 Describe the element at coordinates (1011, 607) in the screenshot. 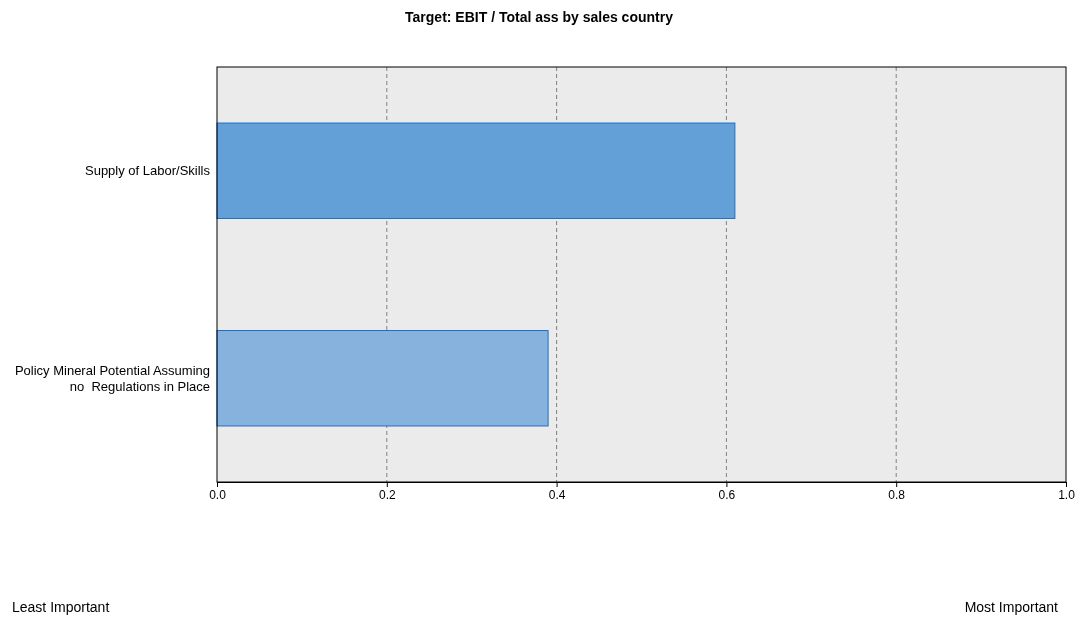

I see `text: Most Important` at that location.